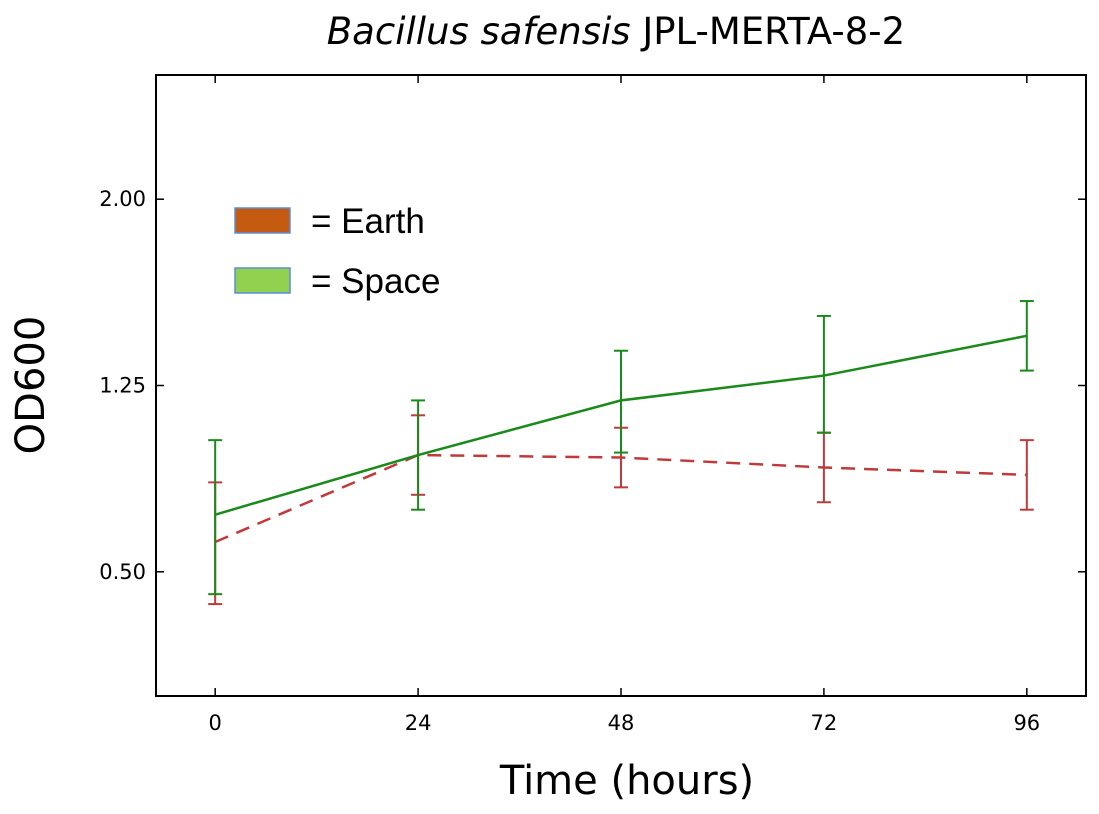  Describe the element at coordinates (824, 723) in the screenshot. I see `x-tick-label: 72` at that location.